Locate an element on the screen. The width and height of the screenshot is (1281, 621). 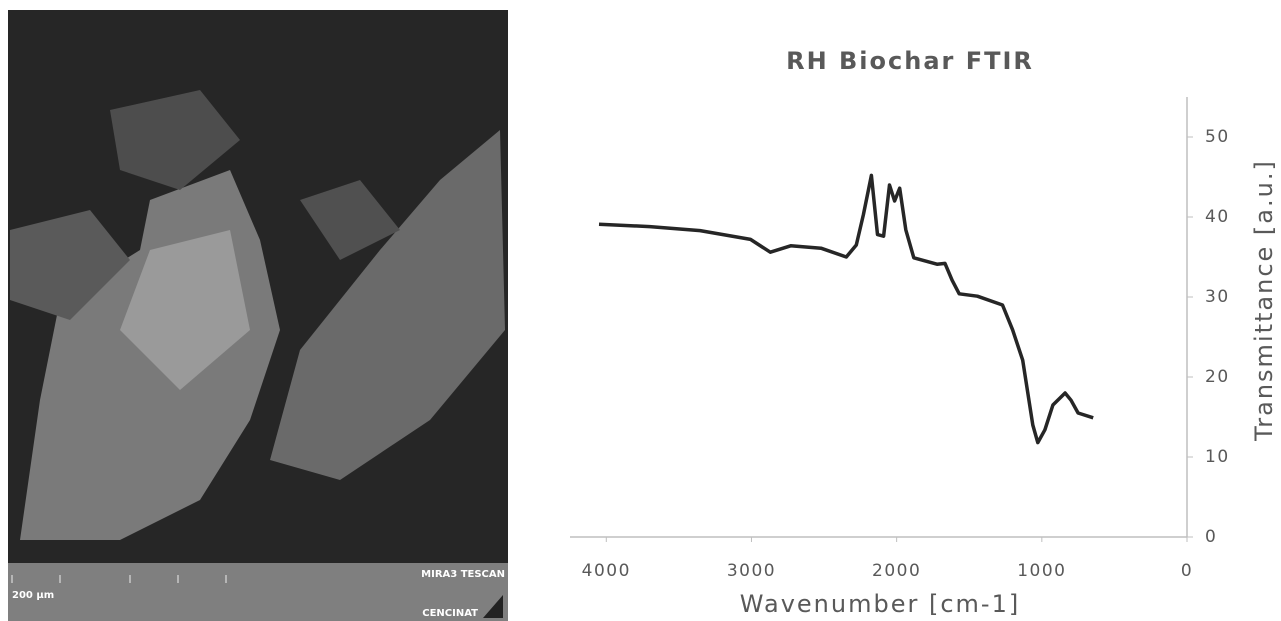
lab-label: CENCINAT is located at coordinates (450, 613).